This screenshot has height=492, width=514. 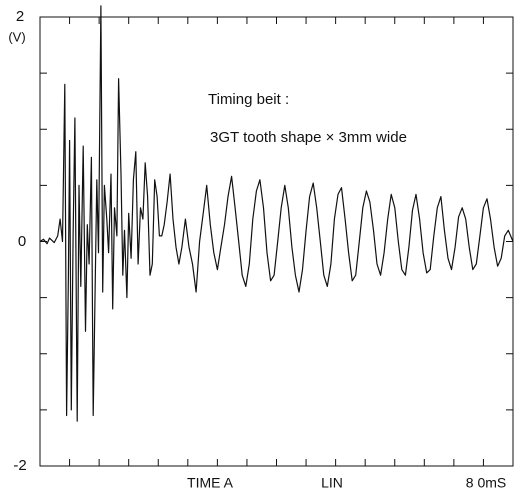 I want to click on y-tick-label-top: 2, so click(x=20, y=16).